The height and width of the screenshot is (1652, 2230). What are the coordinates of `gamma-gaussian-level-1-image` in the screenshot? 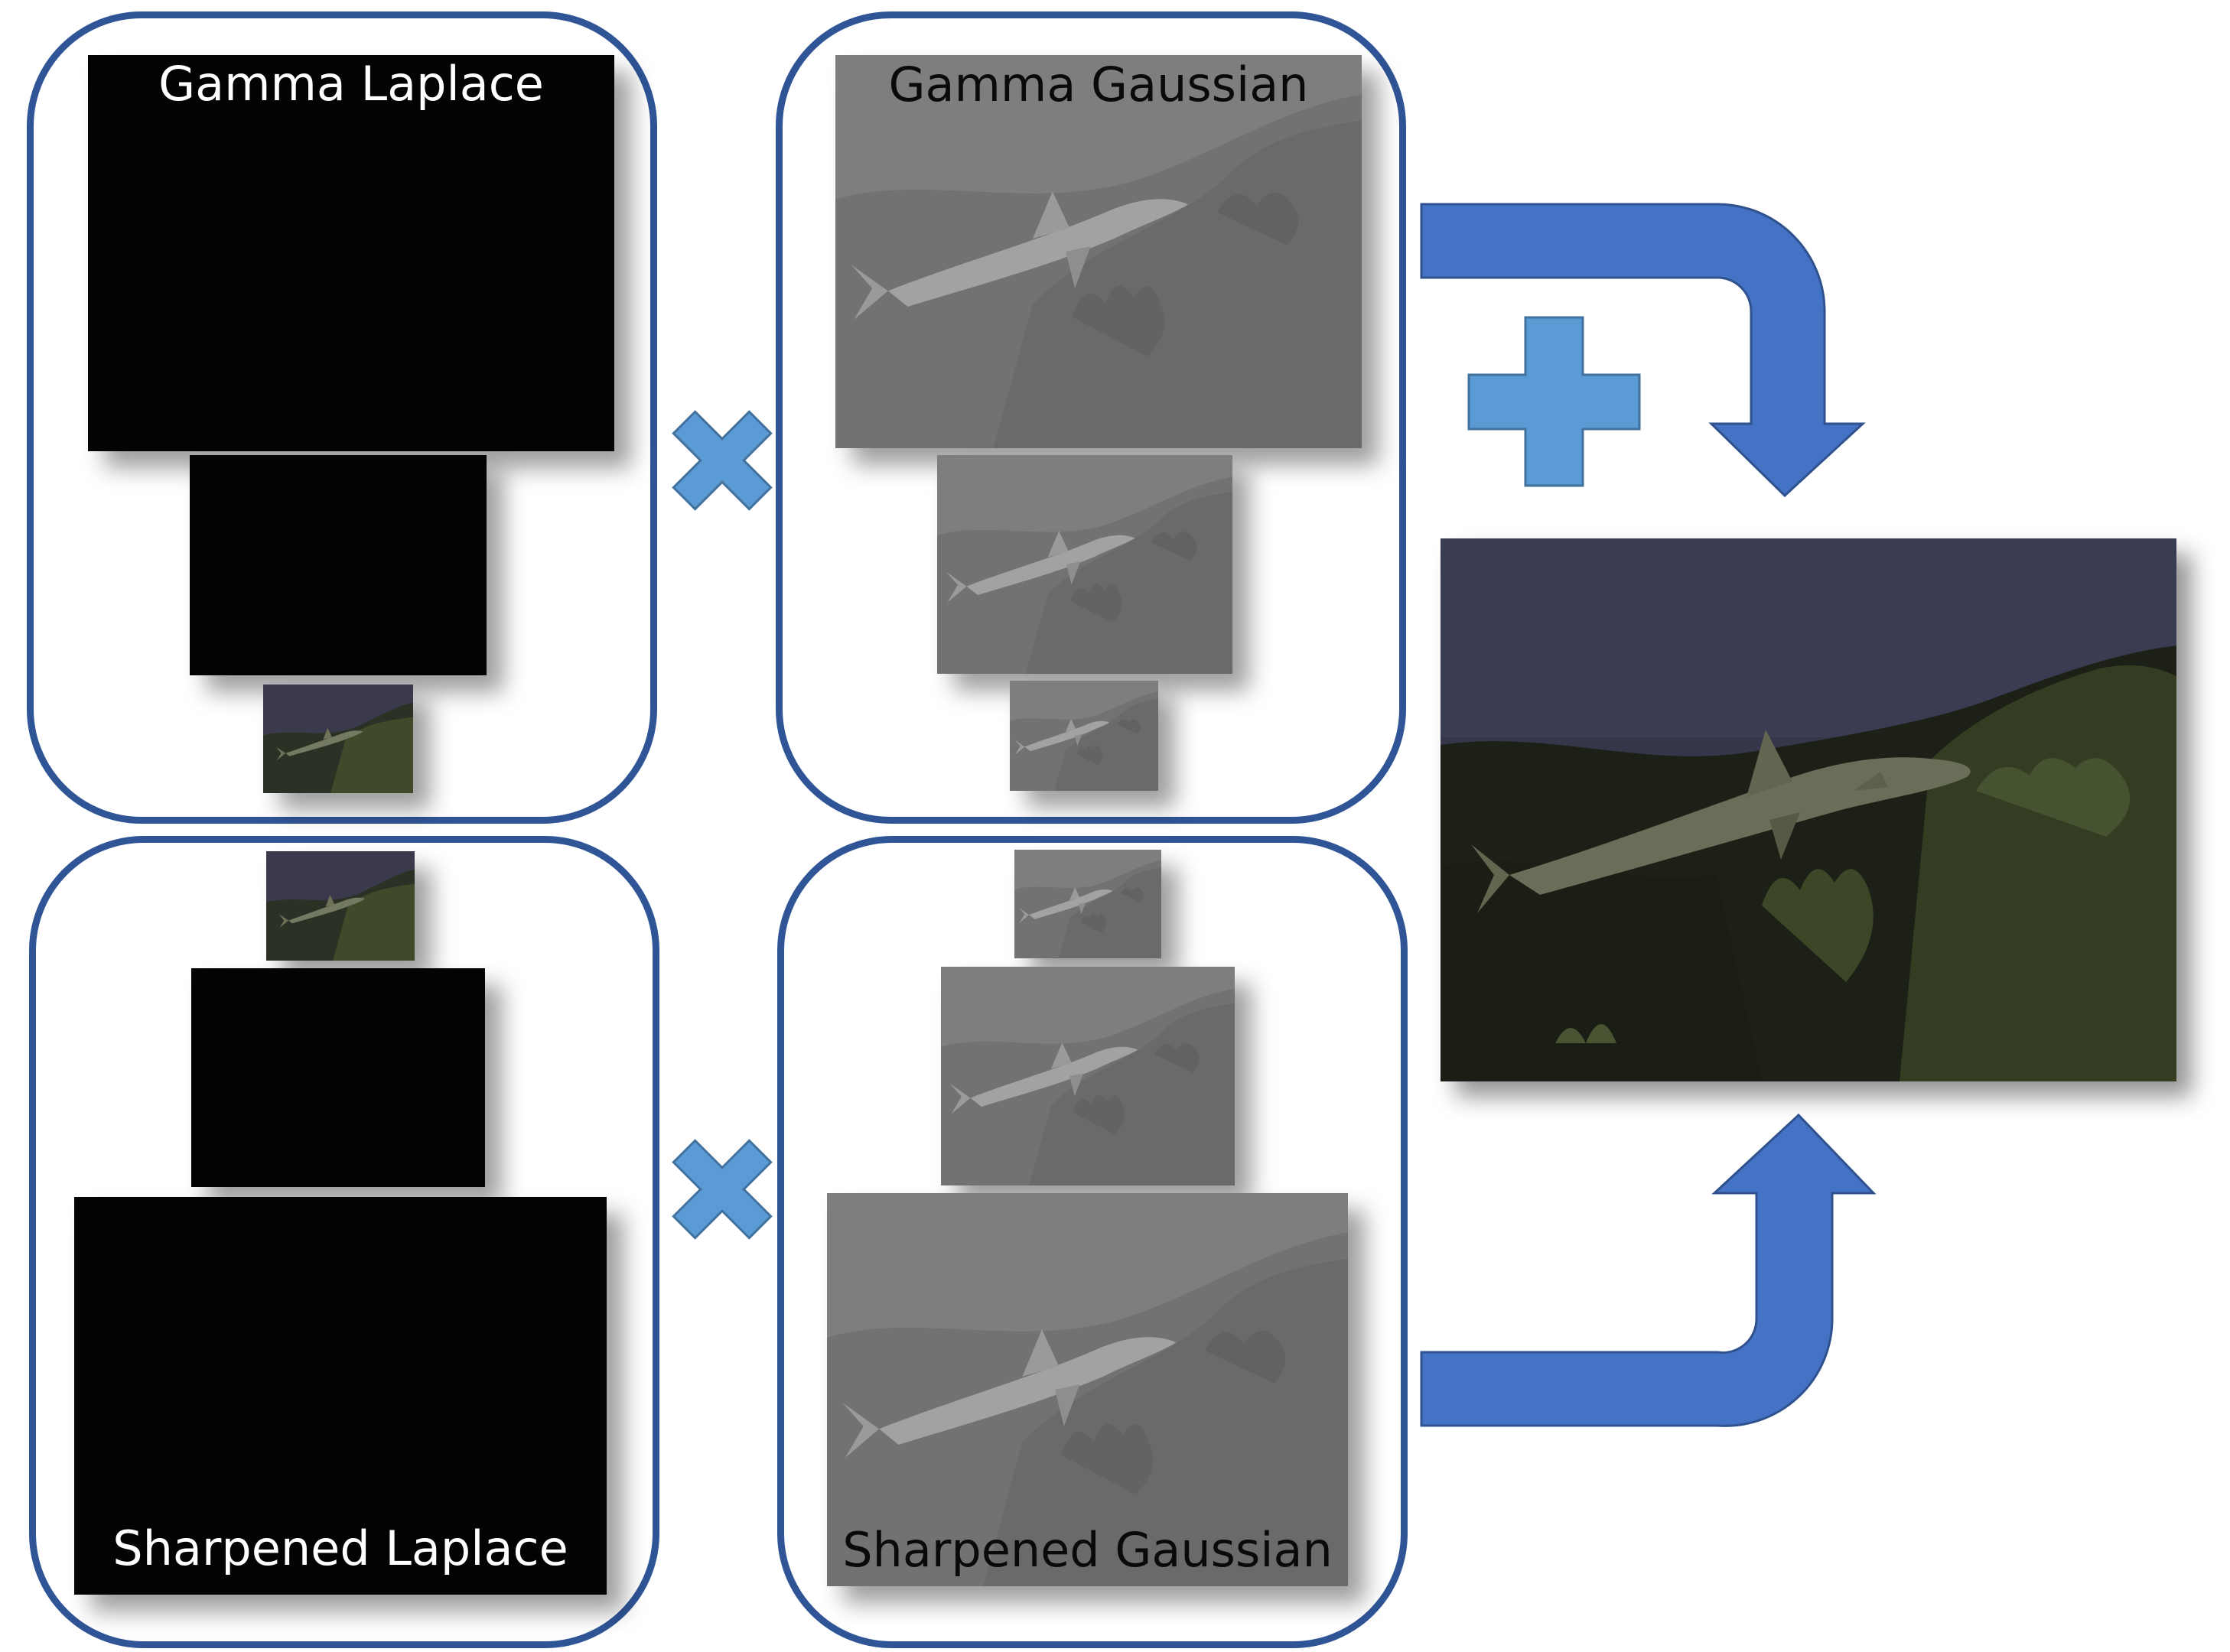 It's located at (1098, 252).